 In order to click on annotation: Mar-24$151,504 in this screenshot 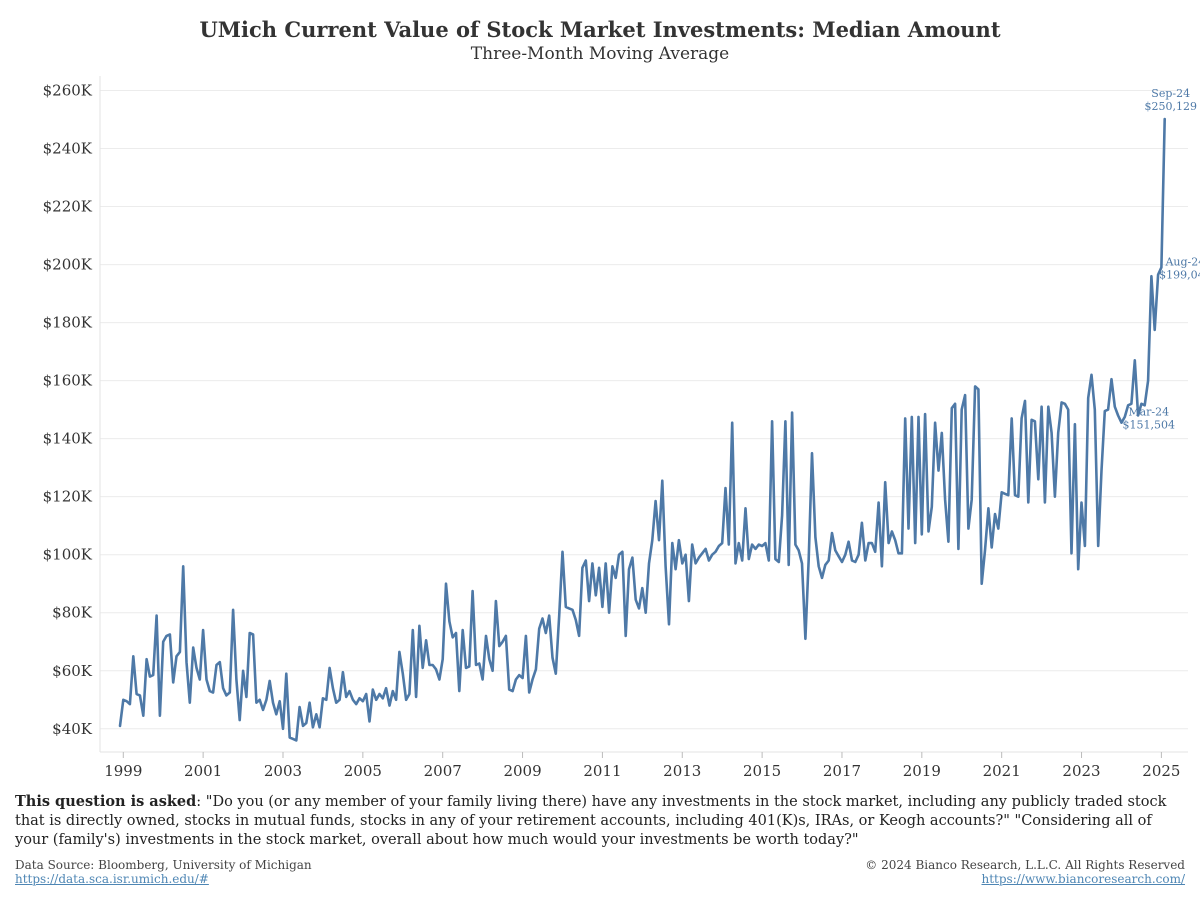, I will do `click(1148, 418)`.